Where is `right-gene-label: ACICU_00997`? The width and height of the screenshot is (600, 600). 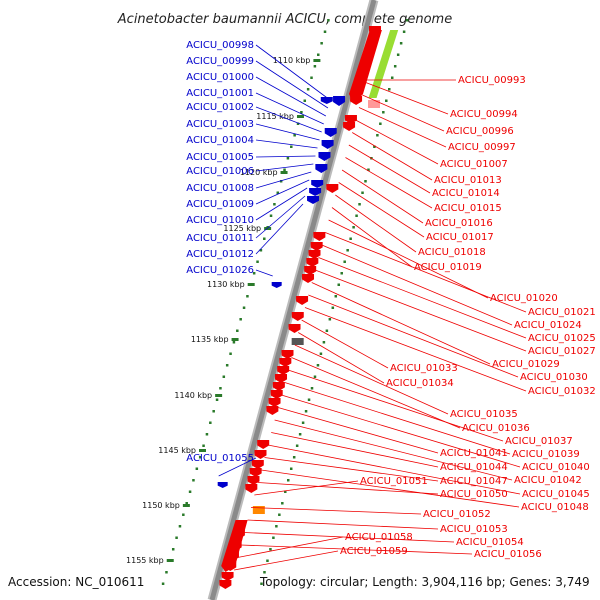 right-gene-label: ACICU_00997 is located at coordinates (482, 147).